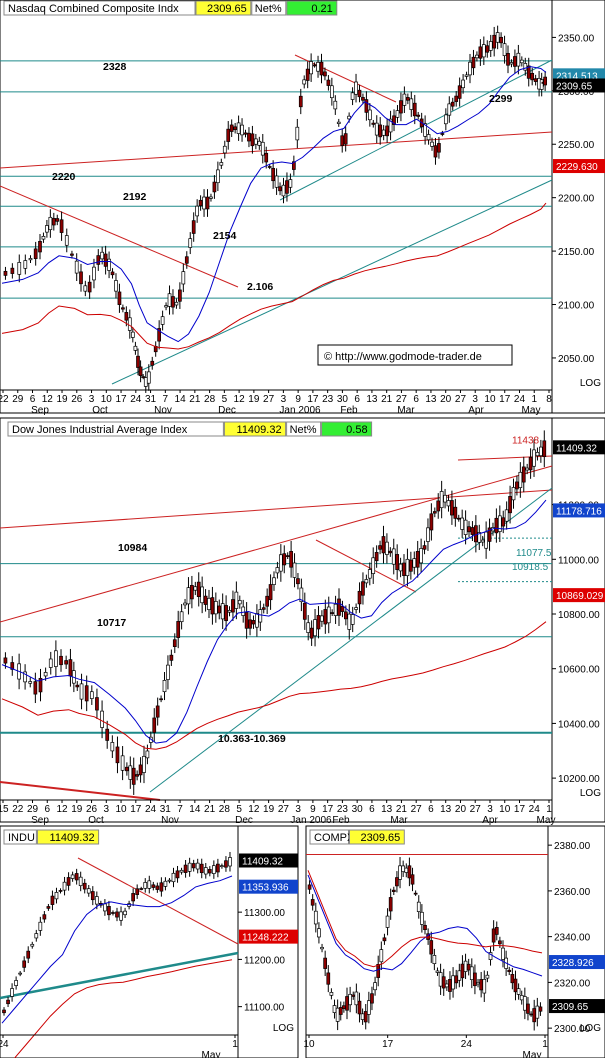  What do you see at coordinates (343, 809) in the screenshot?
I see `date-tick-label: 23` at bounding box center [343, 809].